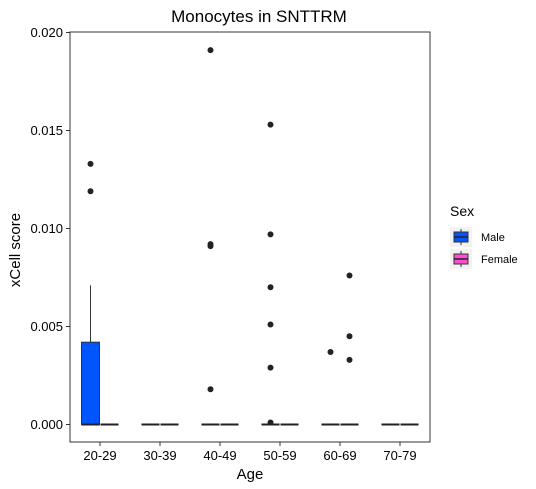 Image resolution: width=536 pixels, height=489 pixels. Describe the element at coordinates (461, 259) in the screenshot. I see `legend-key-female` at that location.